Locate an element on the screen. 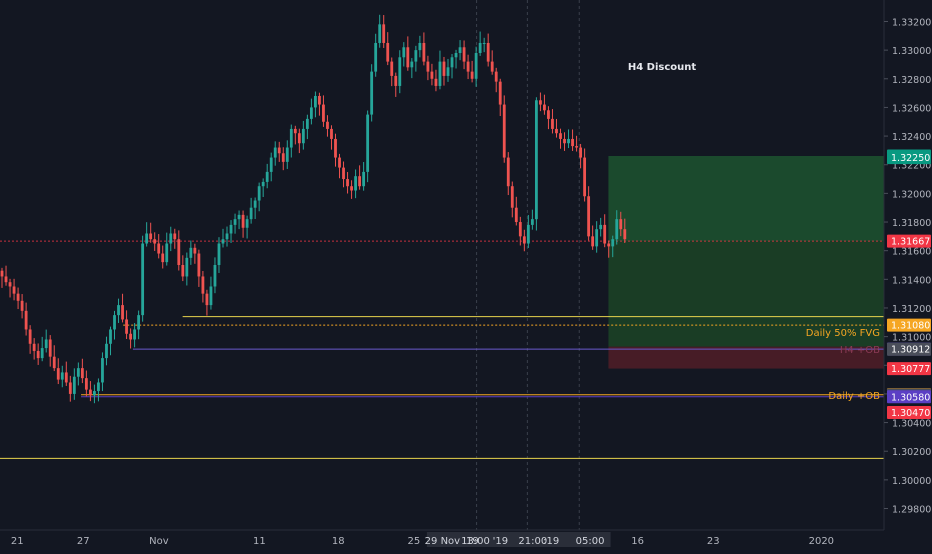 This screenshot has width=932, height=554. loss-zone-box is located at coordinates (746, 357).